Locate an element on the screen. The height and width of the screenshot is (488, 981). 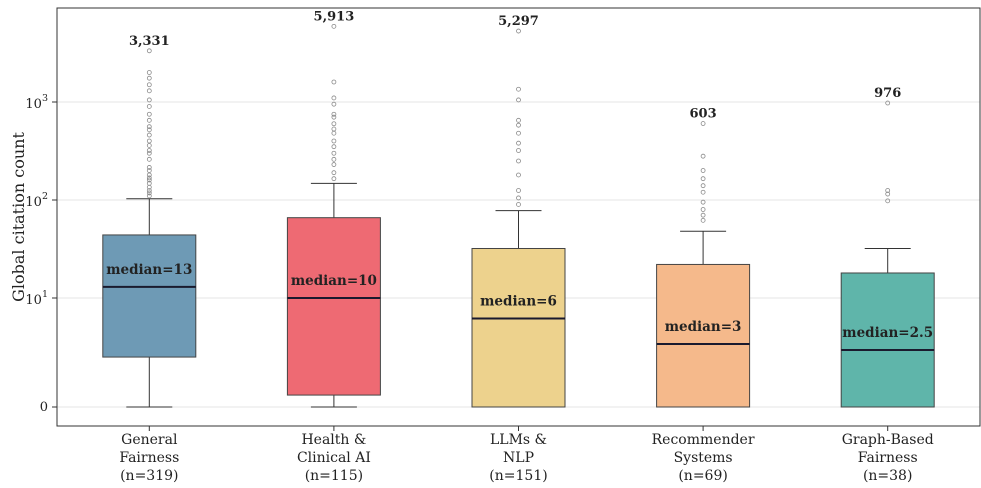
category-label: Systems is located at coordinates (703, 458).